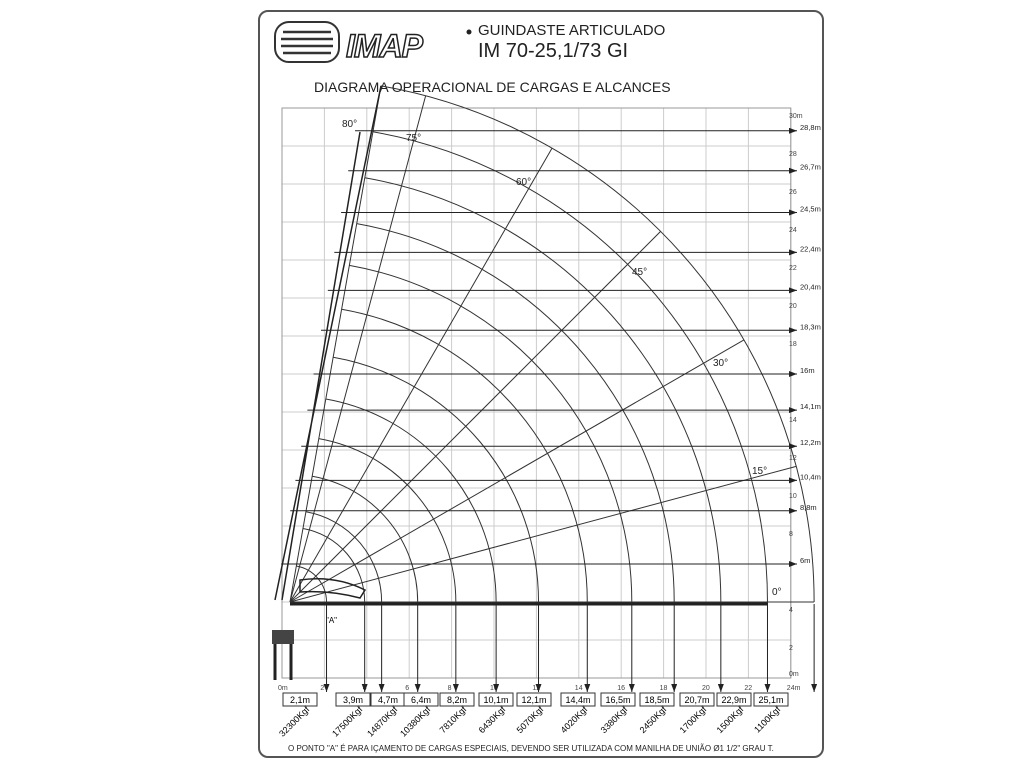 This screenshot has height=768, width=1024. I want to click on height-label: 28,8m, so click(810, 127).